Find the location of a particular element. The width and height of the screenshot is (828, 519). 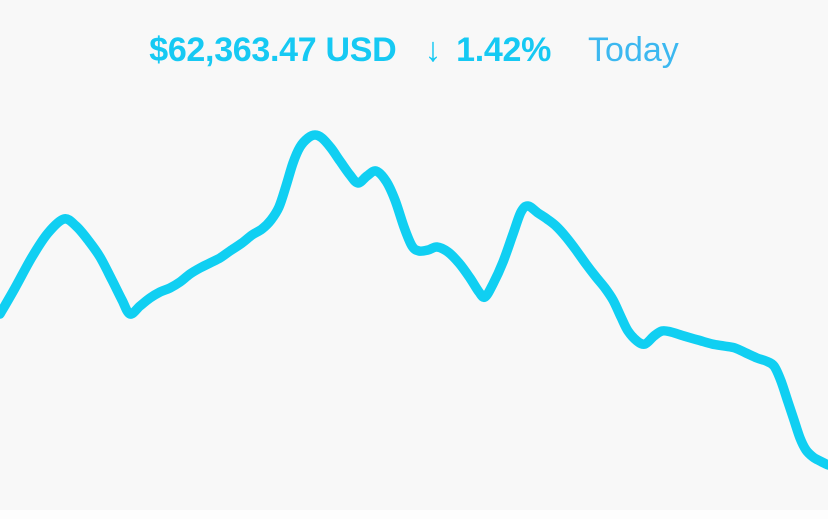

bottom-edge-strip is located at coordinates (414, 514).